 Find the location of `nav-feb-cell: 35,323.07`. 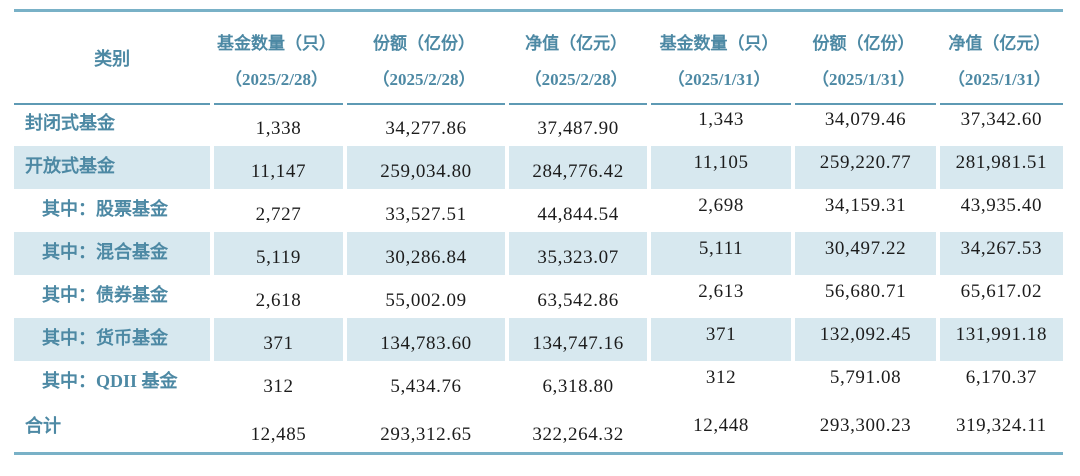

nav-feb-cell: 35,323.07 is located at coordinates (576, 253).